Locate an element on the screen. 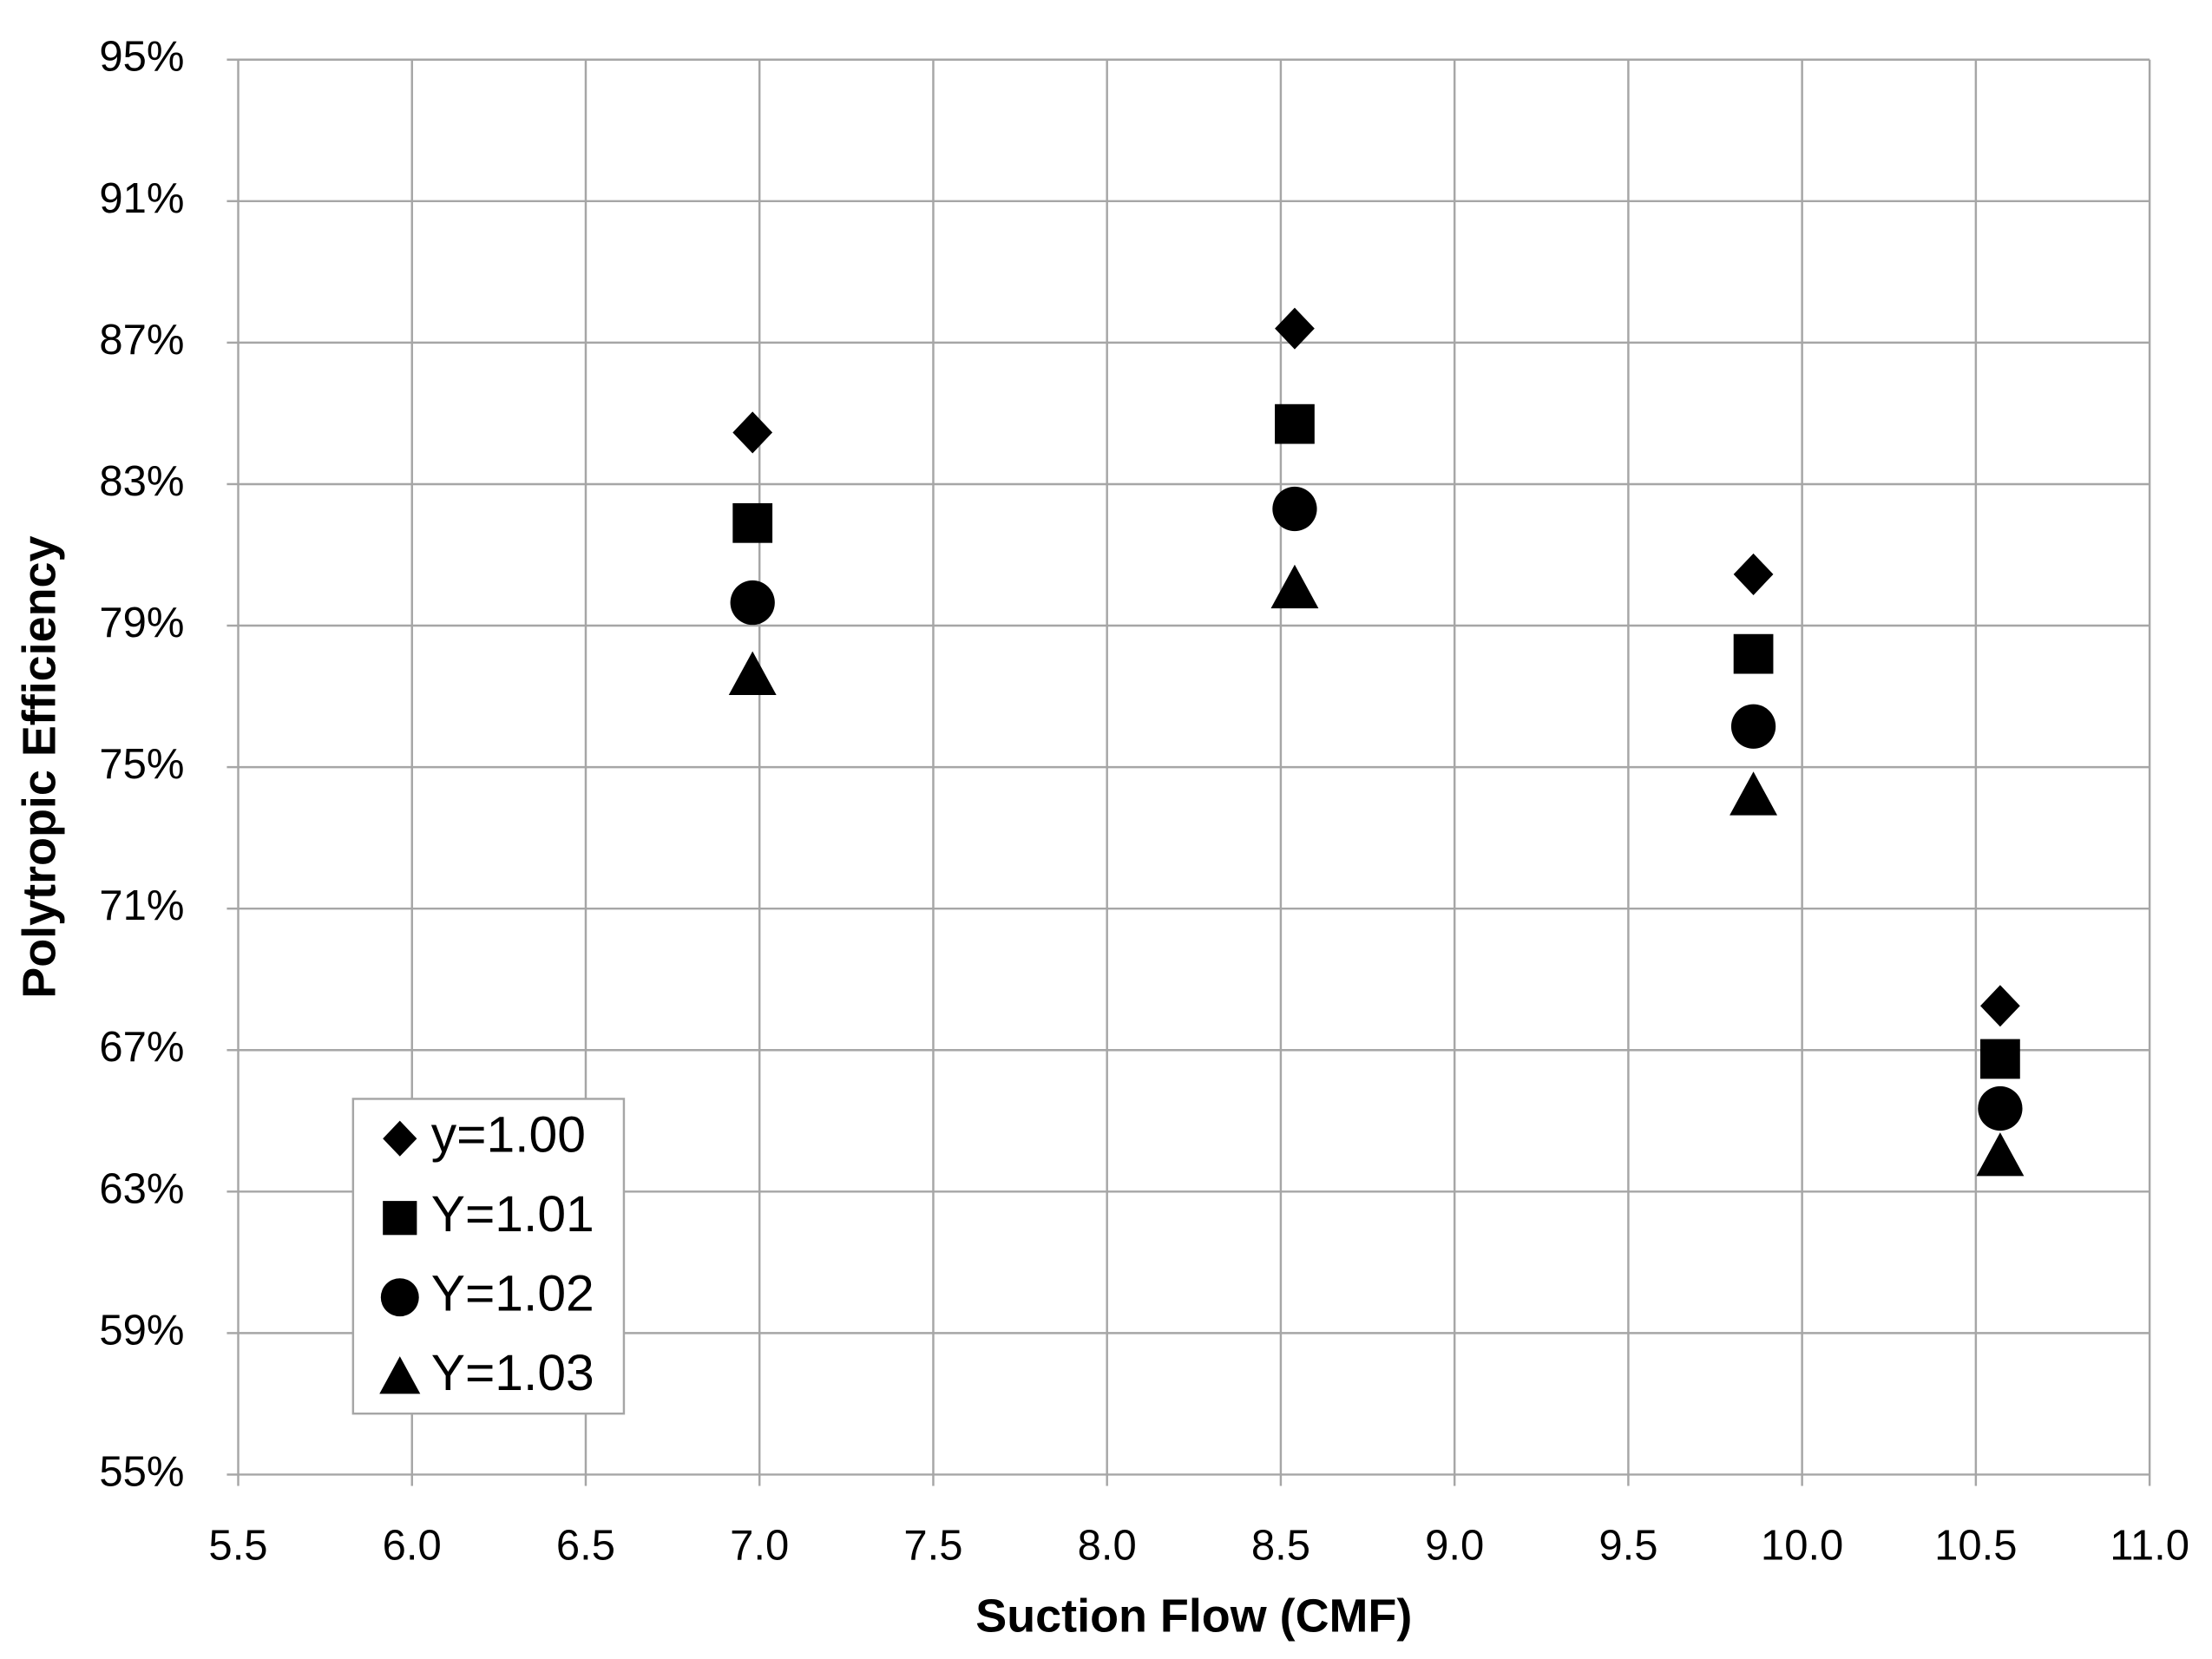 This screenshot has height=1659, width=2212. y-tick-label: 71% is located at coordinates (141, 905).